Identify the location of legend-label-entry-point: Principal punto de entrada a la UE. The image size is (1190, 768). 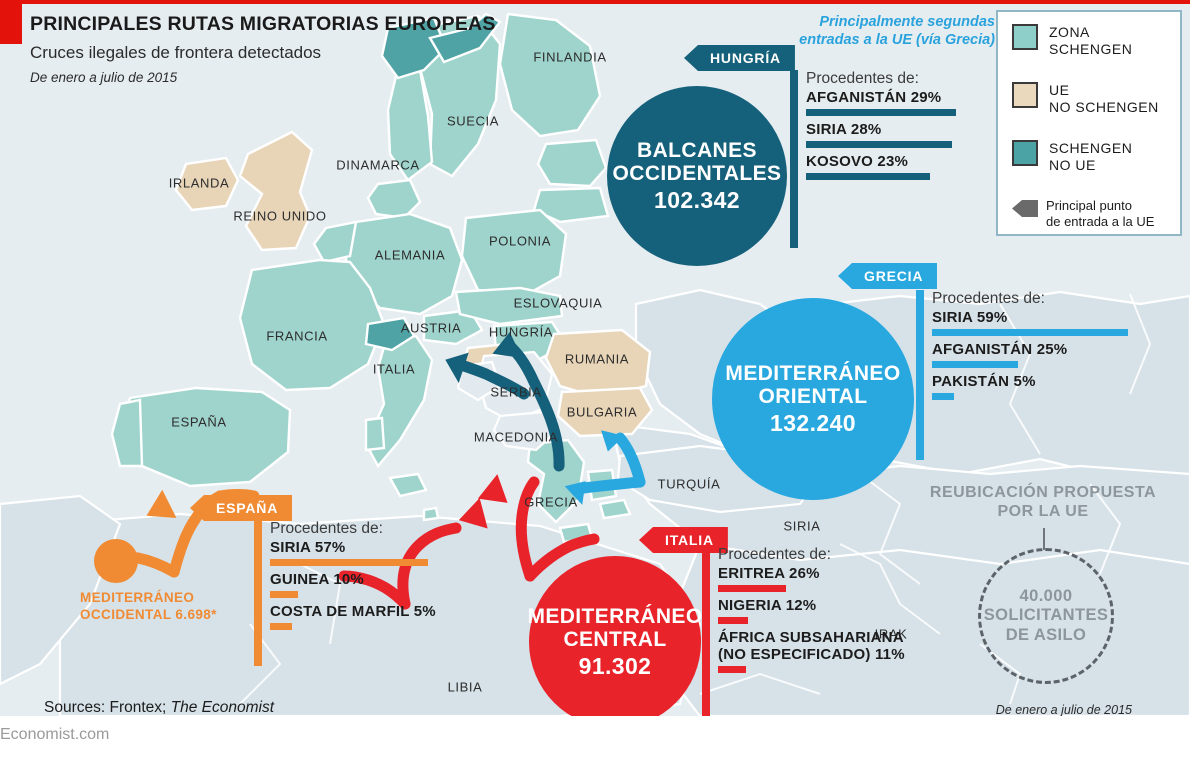
(1100, 213).